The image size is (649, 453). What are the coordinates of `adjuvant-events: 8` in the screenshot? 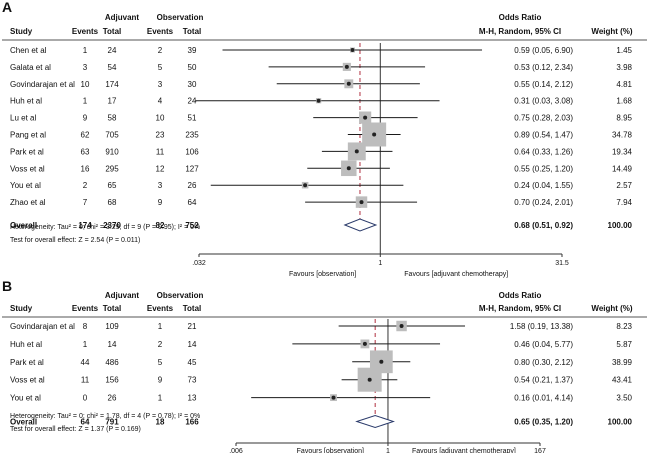 It's located at (85, 326).